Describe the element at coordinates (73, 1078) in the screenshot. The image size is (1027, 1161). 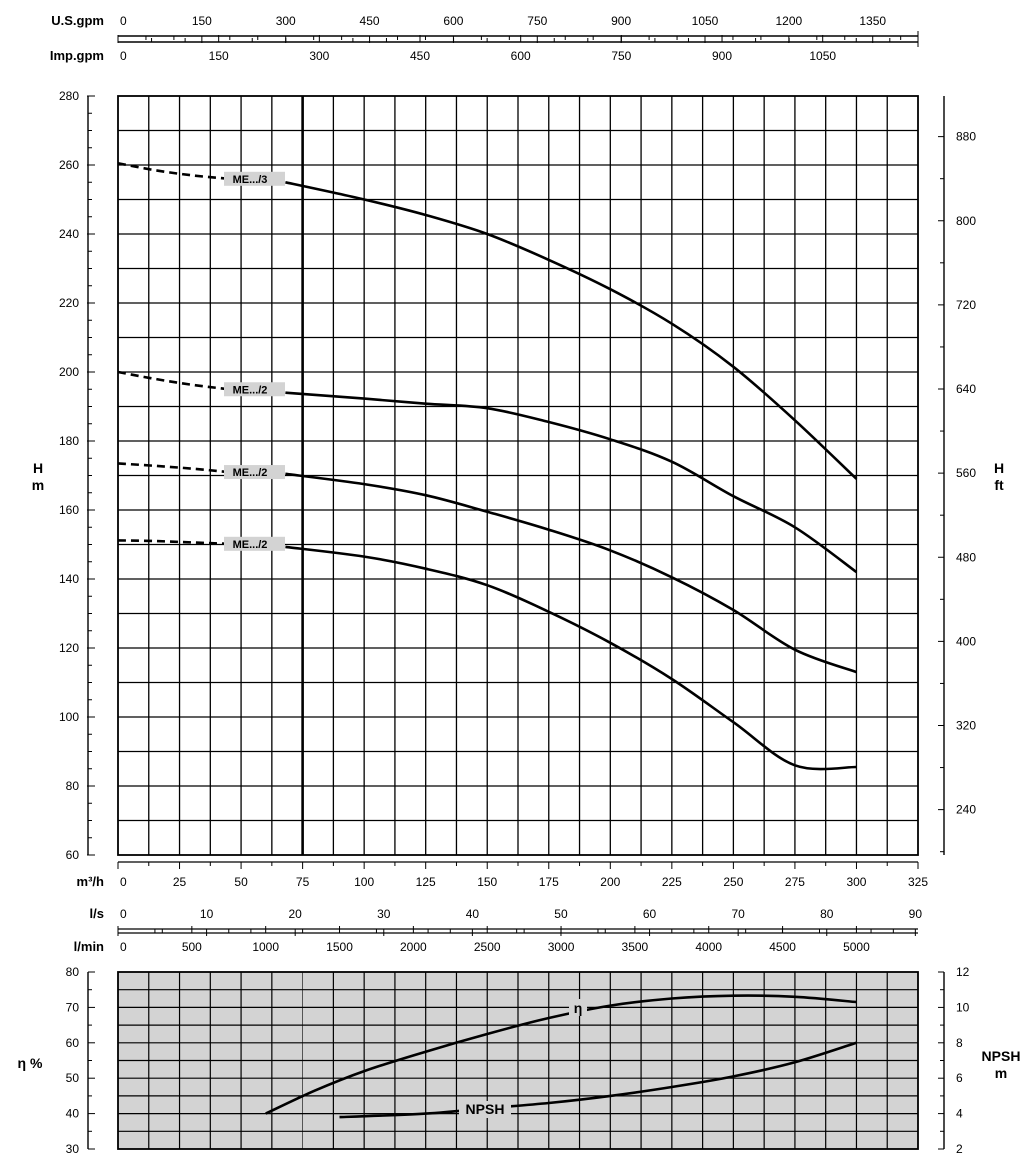
I see `efficiency-left-tick-label: 50` at that location.